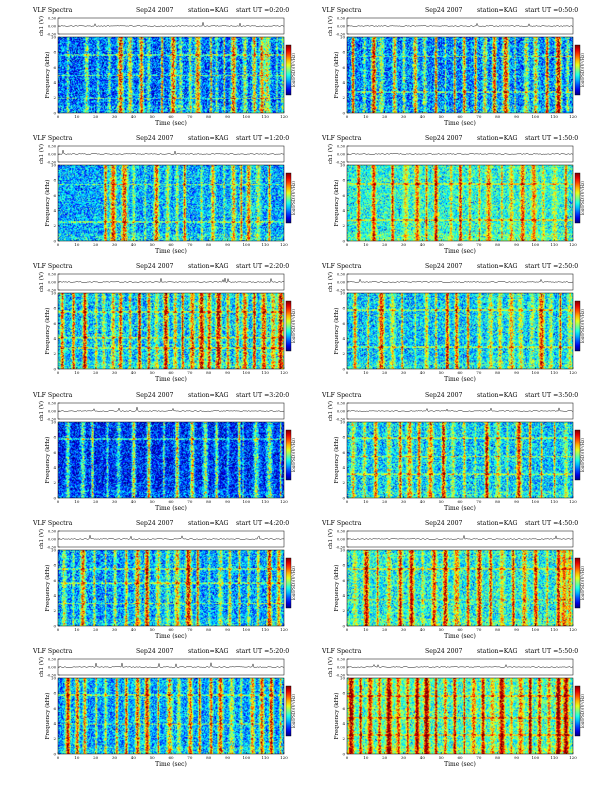 This screenshot has height=792, width=612. I want to click on spectrogram-y-tick-label: 4, so click(54, 338).